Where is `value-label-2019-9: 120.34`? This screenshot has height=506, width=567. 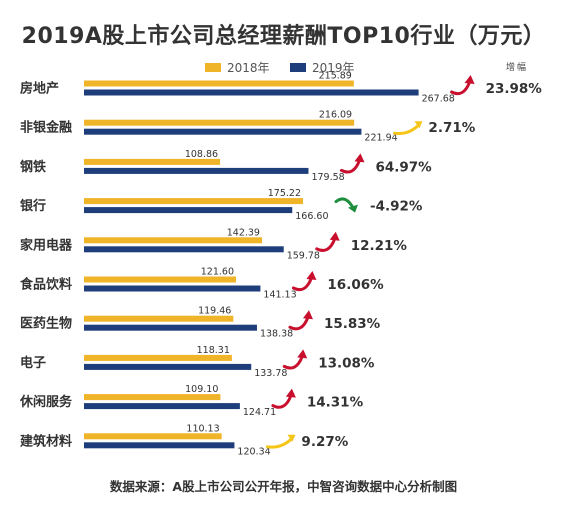 value-label-2019-9: 120.34 is located at coordinates (253, 451).